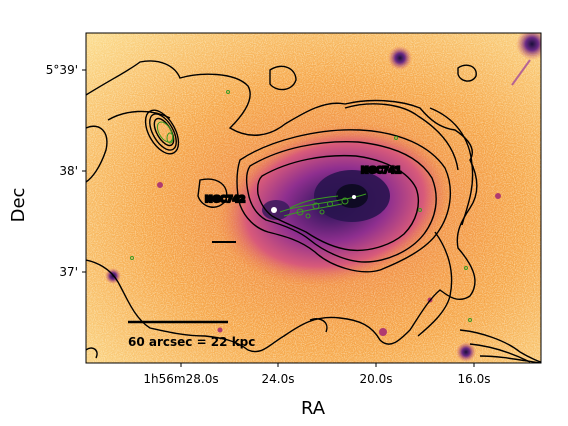 The height and width of the screenshot is (426, 568). What do you see at coordinates (274, 210) in the screenshot?
I see `ngc742-nucleus` at bounding box center [274, 210].